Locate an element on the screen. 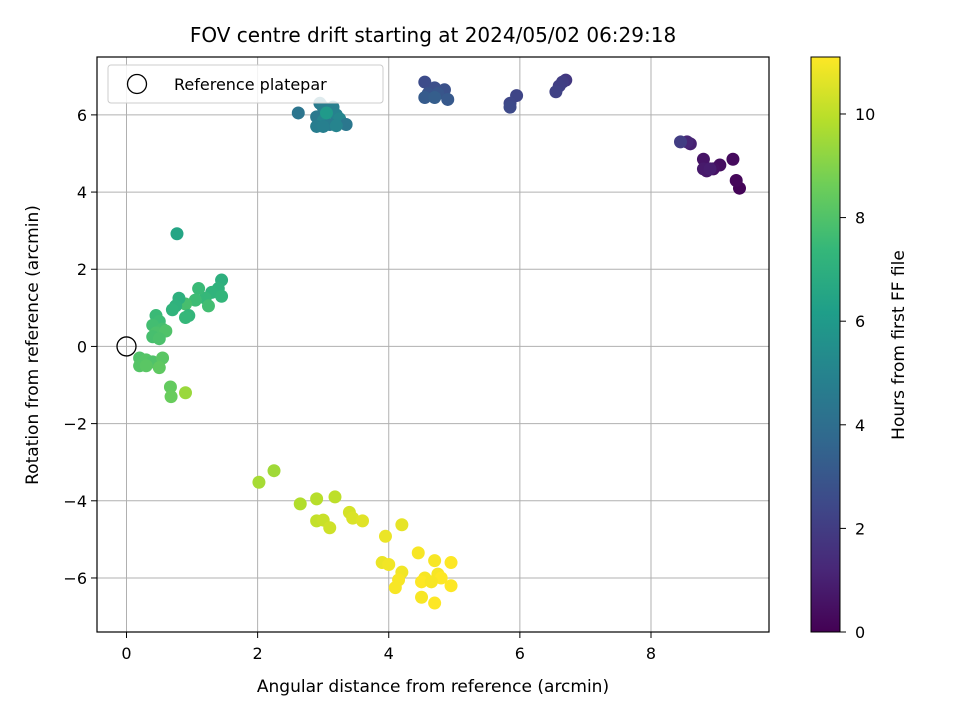  y-tick-label: 0 is located at coordinates (82, 346).